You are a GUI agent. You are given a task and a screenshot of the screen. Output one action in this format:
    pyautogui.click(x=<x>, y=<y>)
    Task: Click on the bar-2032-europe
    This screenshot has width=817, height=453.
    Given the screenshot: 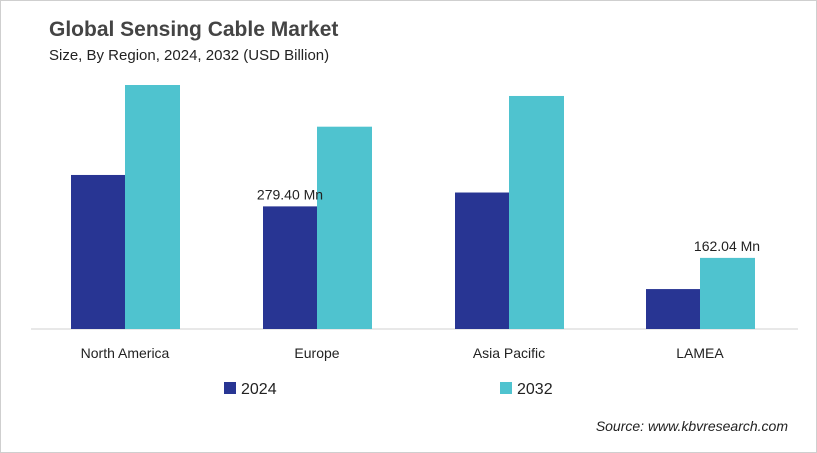 What is the action you would take?
    pyautogui.click(x=344, y=228)
    